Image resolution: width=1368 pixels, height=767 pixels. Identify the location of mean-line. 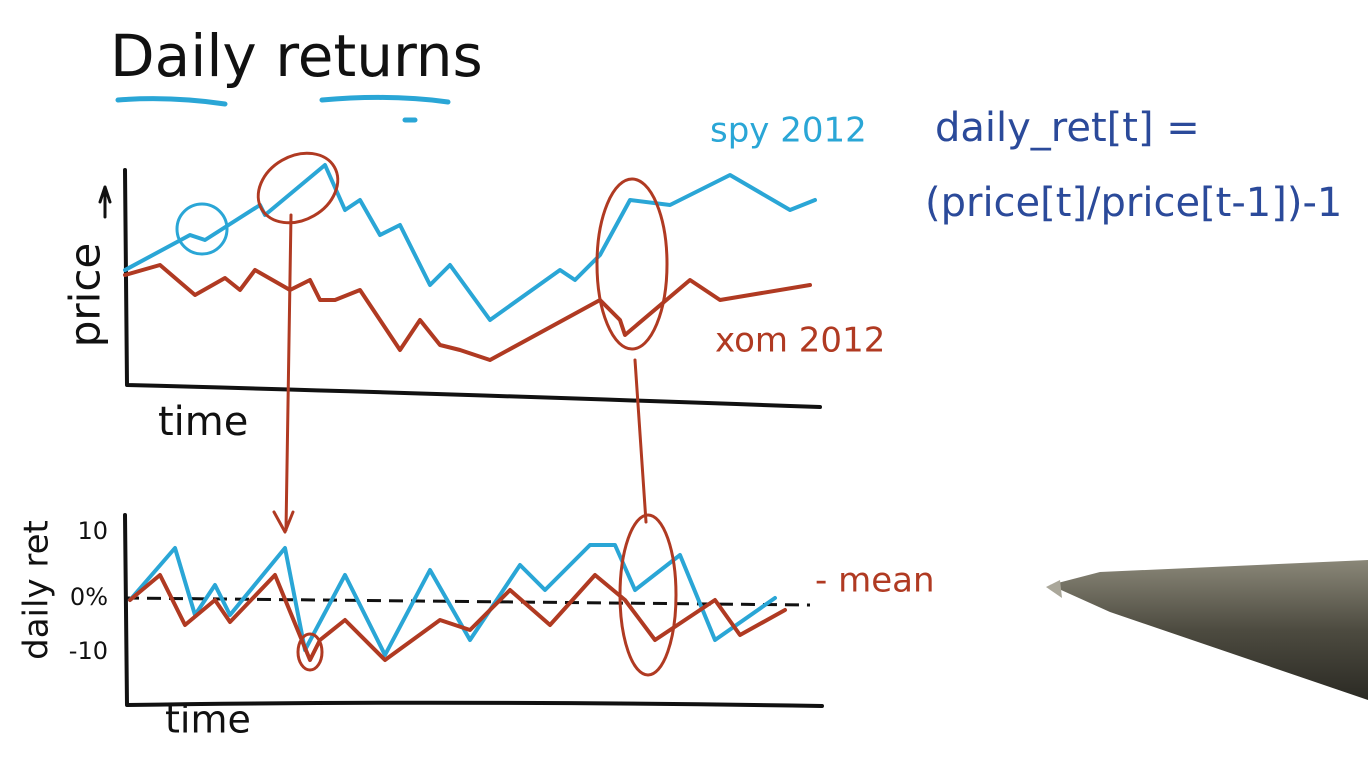
(467, 601).